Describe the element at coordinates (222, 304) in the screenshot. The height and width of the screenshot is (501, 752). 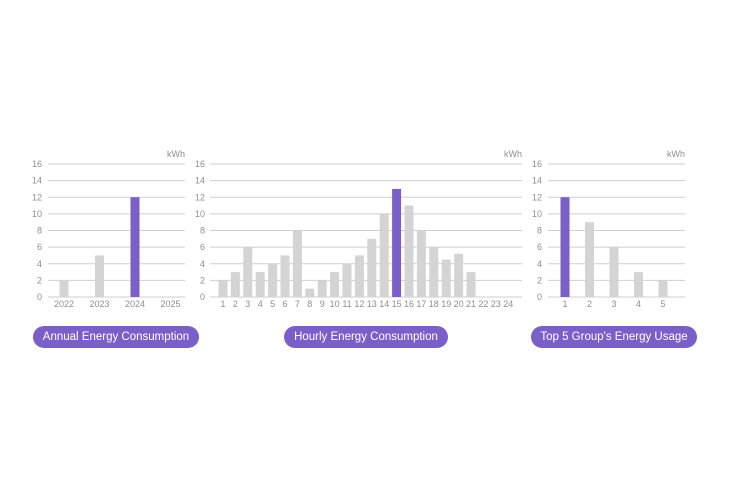
I see `hourly-x-tick-label: 1` at that location.